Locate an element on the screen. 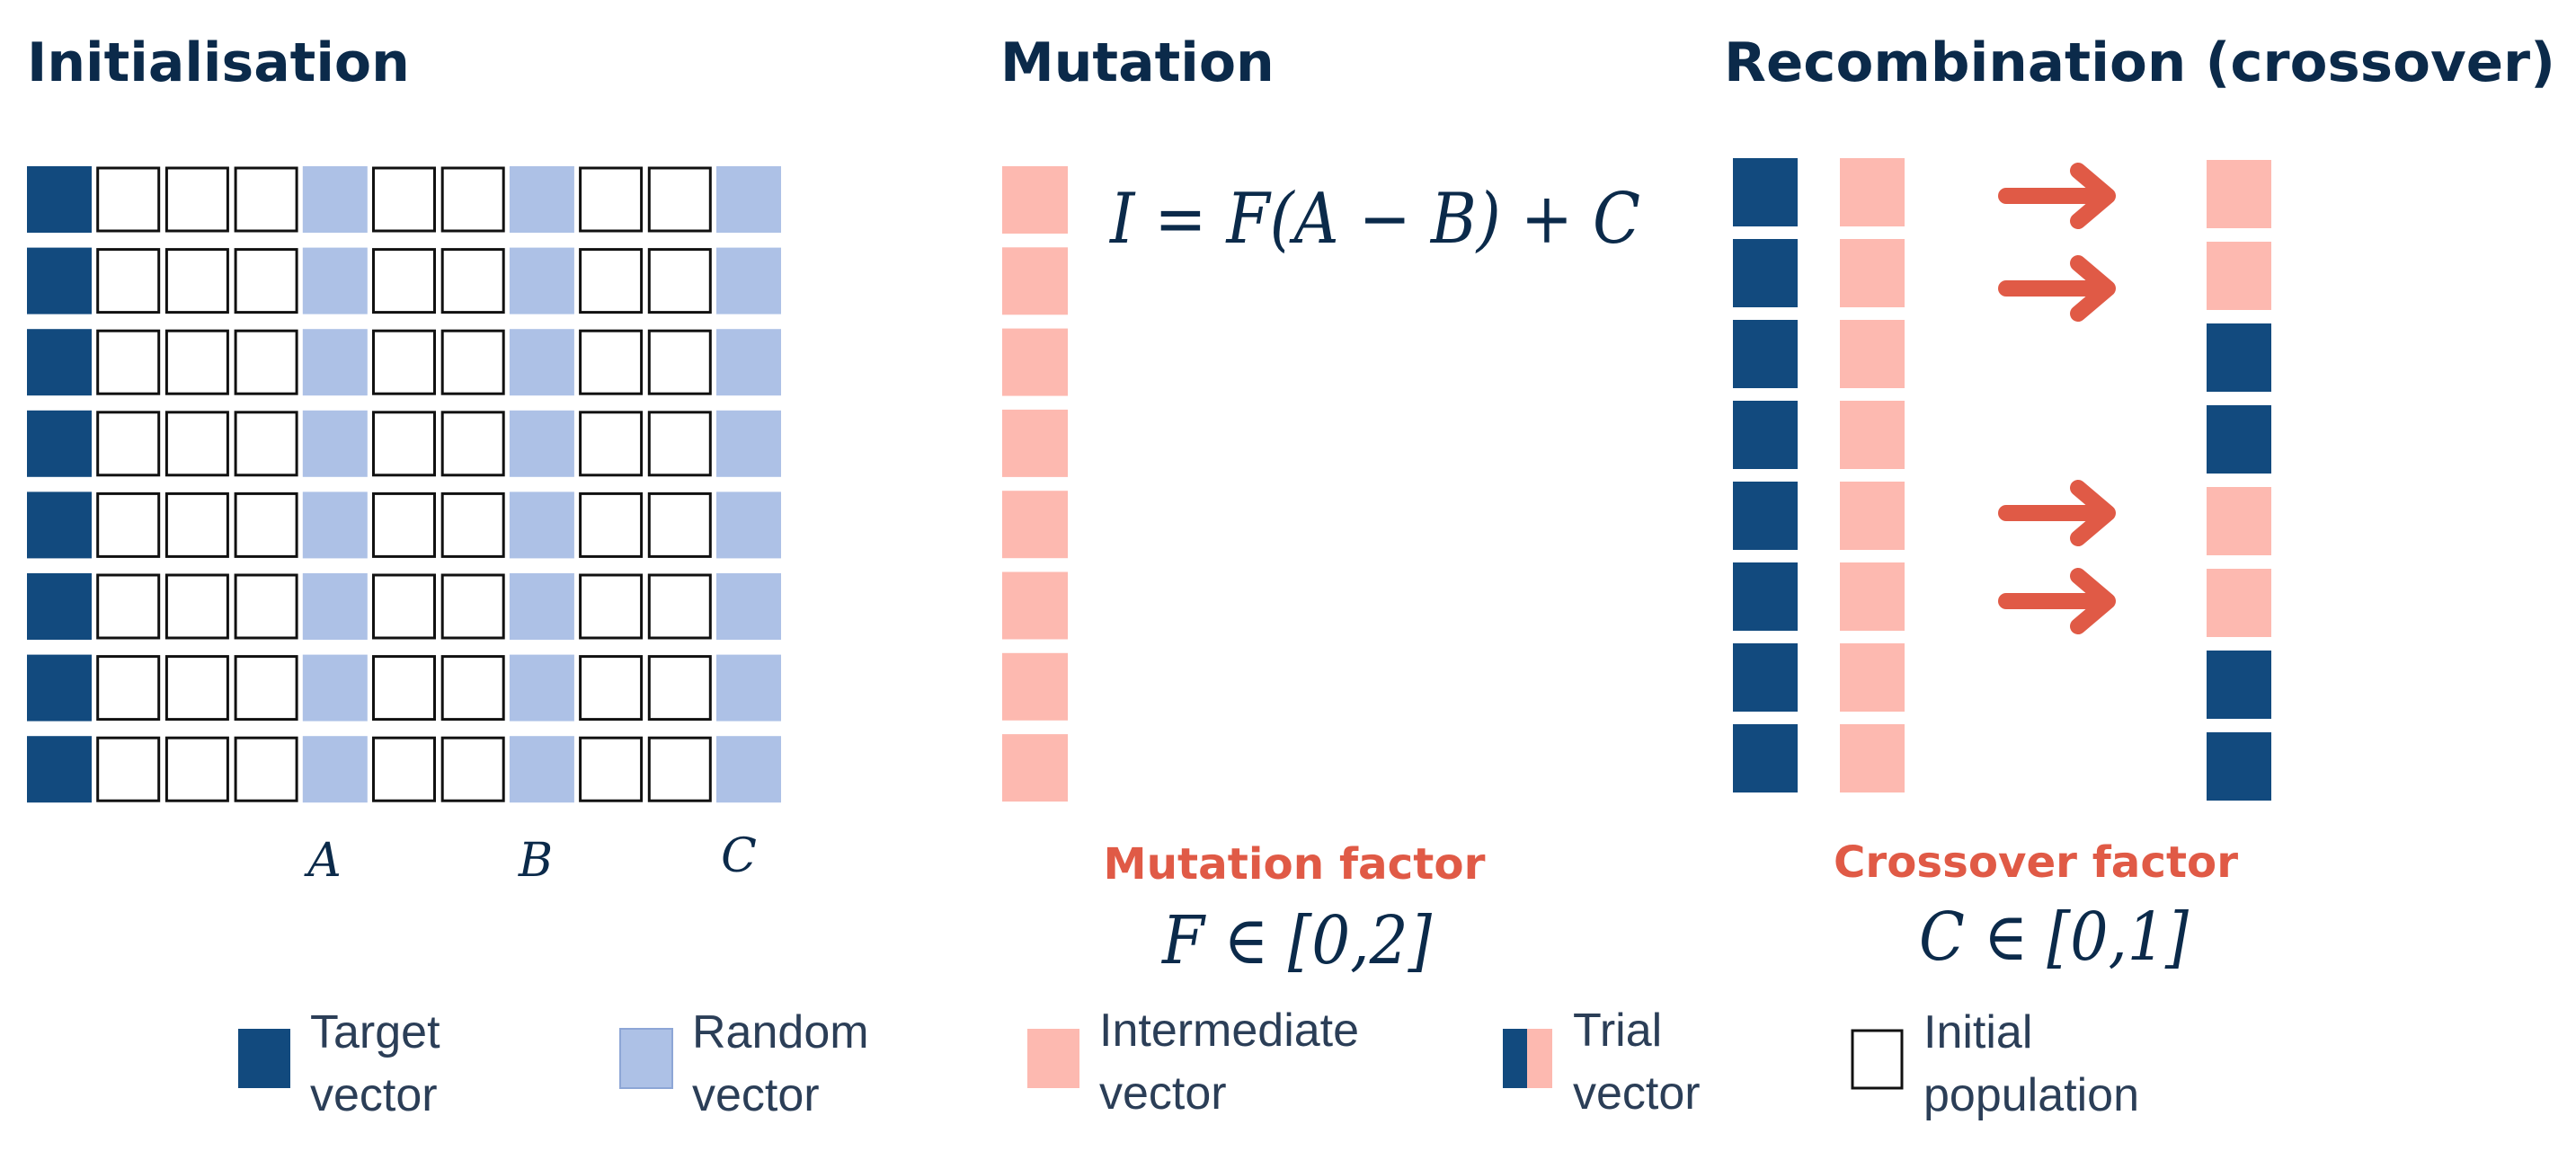 The width and height of the screenshot is (2576, 1151). legend-swatch-trial-target-half is located at coordinates (1515, 1058).